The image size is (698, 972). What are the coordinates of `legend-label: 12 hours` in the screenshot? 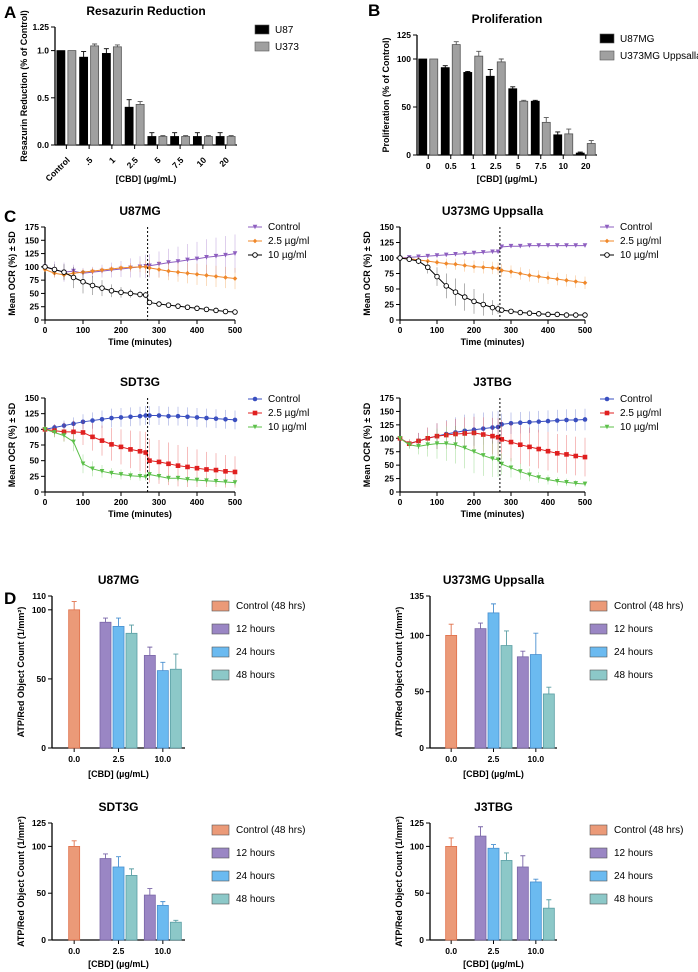 It's located at (633, 853).